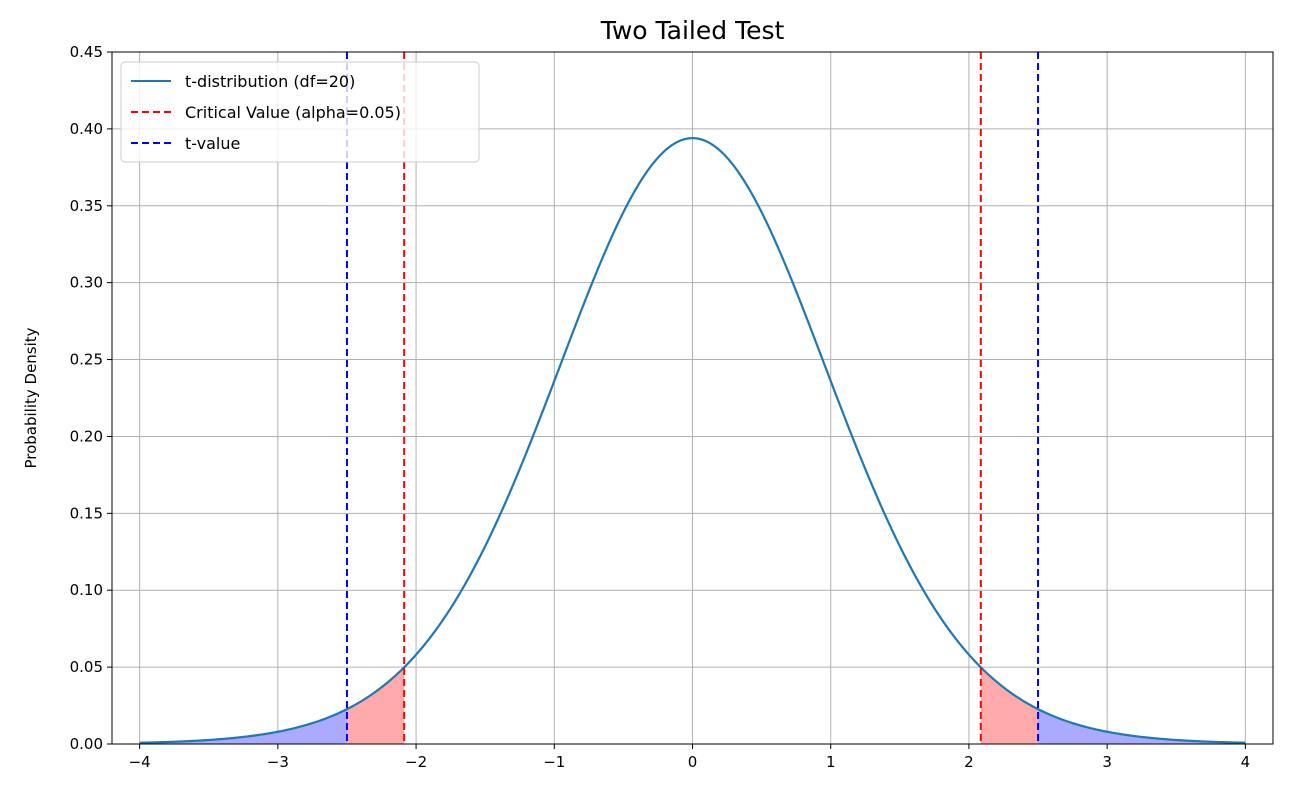 This screenshot has width=1290, height=799. I want to click on legend-label: t-value, so click(212, 143).